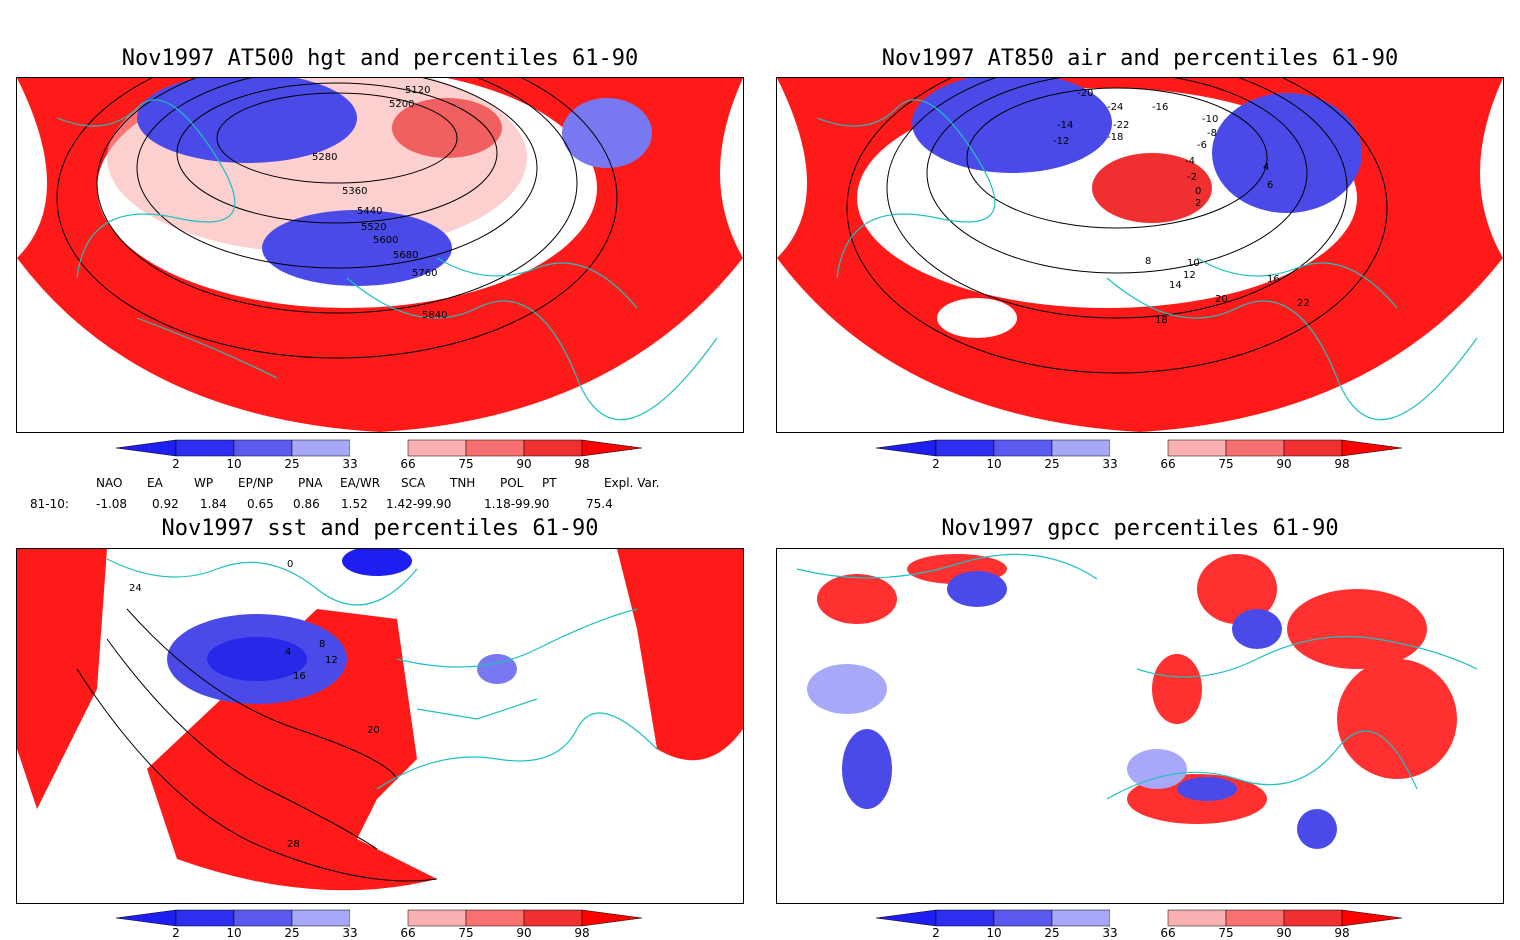 The width and height of the screenshot is (1520, 940). Describe the element at coordinates (1266, 167) in the screenshot. I see `contour-label-4: 4` at that location.